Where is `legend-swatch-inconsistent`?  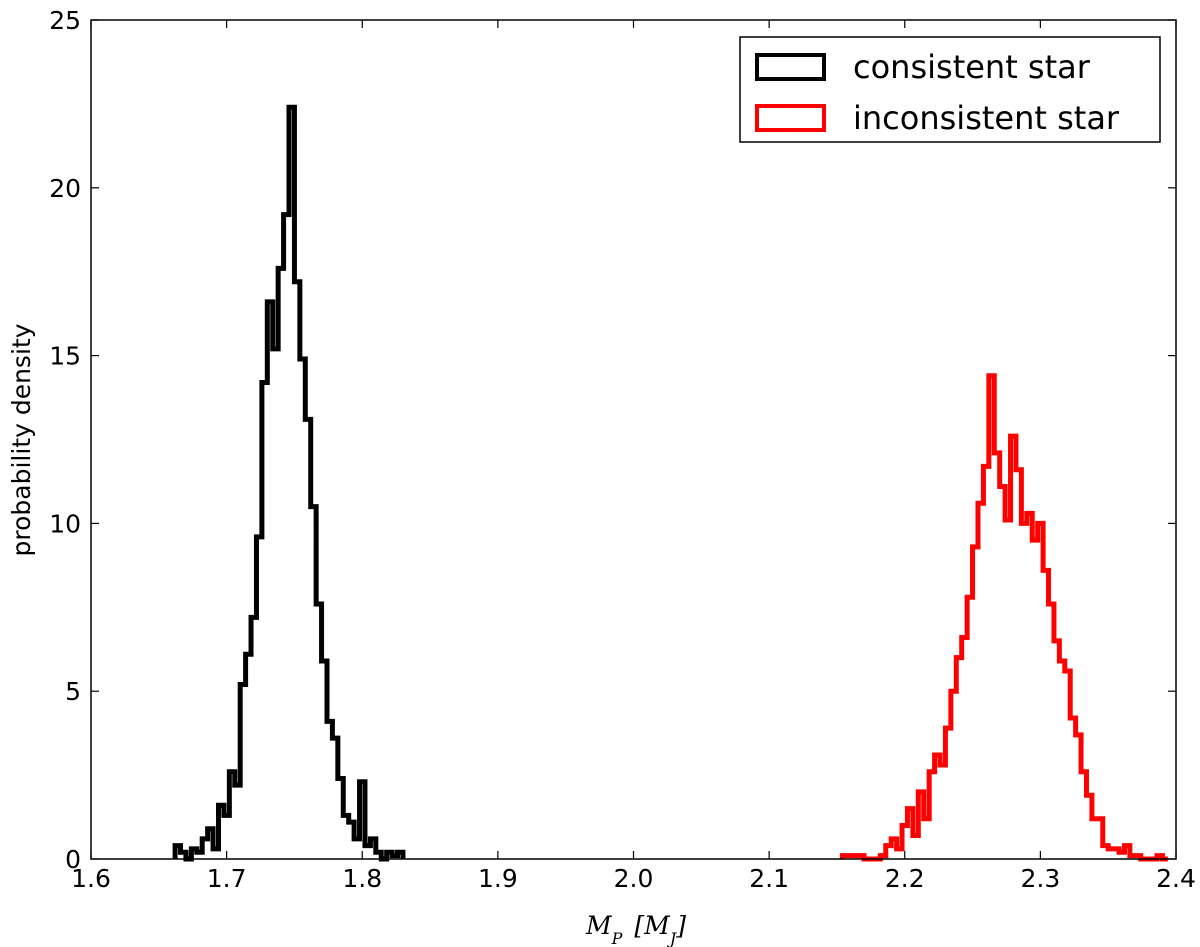 legend-swatch-inconsistent is located at coordinates (790, 118).